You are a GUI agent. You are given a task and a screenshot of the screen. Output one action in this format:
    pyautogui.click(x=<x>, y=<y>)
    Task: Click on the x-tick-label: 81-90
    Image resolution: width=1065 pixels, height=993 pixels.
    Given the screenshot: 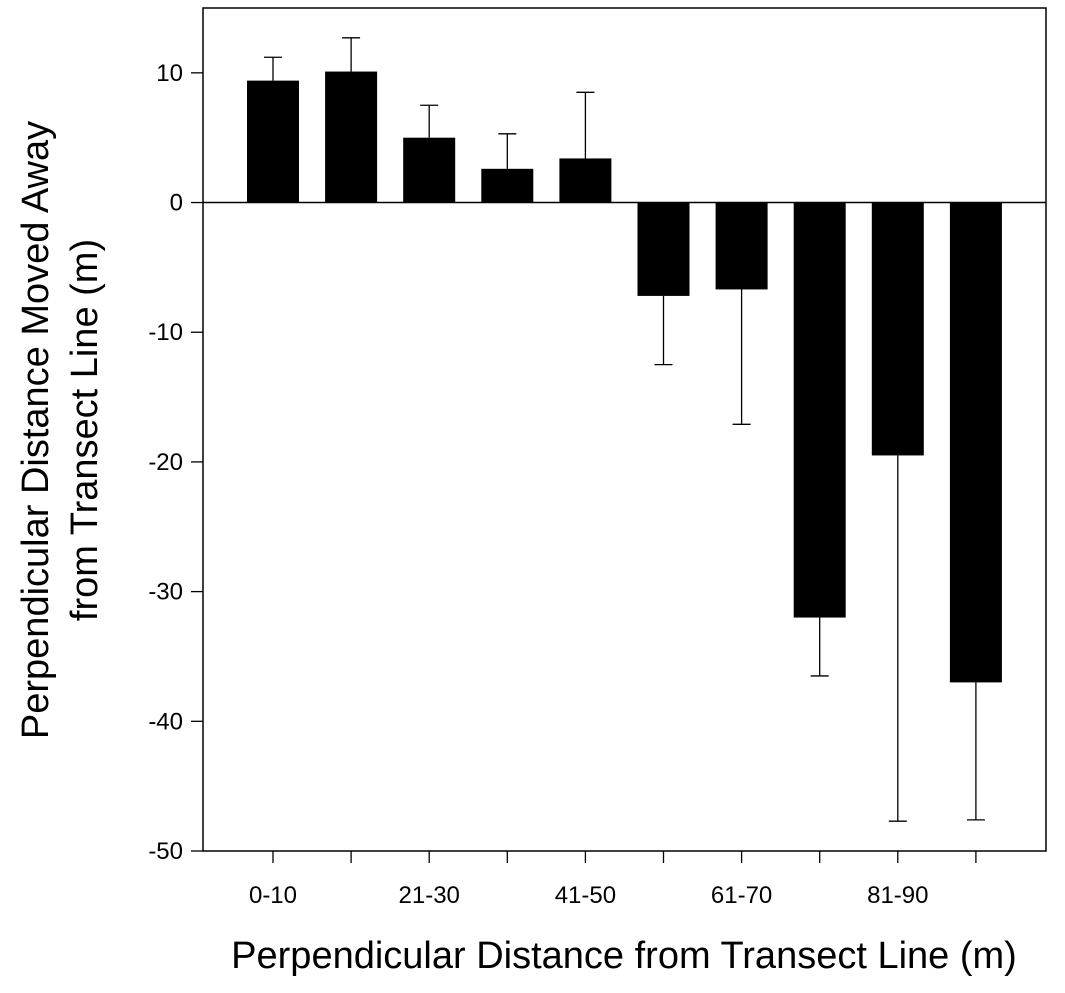 What is the action you would take?
    pyautogui.click(x=897, y=895)
    